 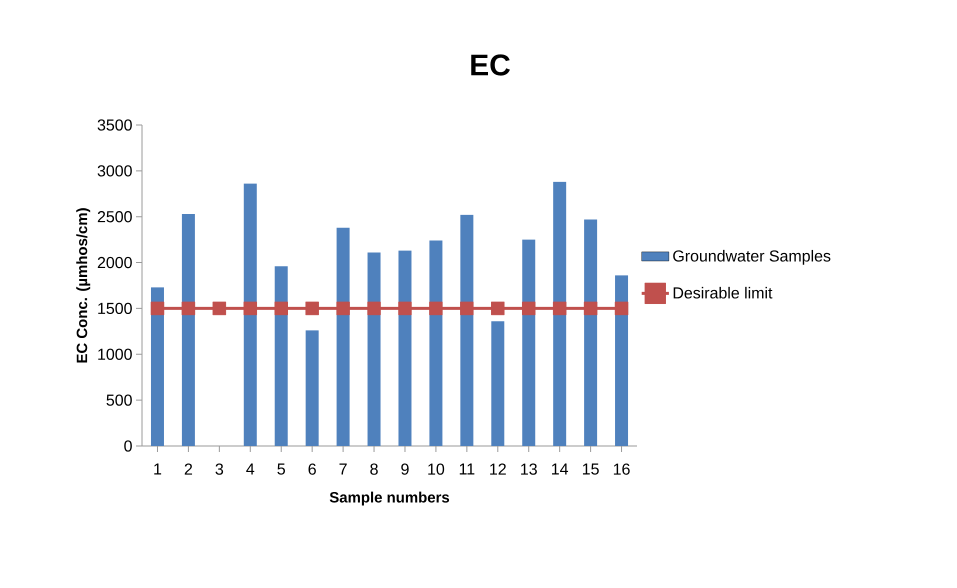 I want to click on x-tick-label: 8, so click(x=374, y=469).